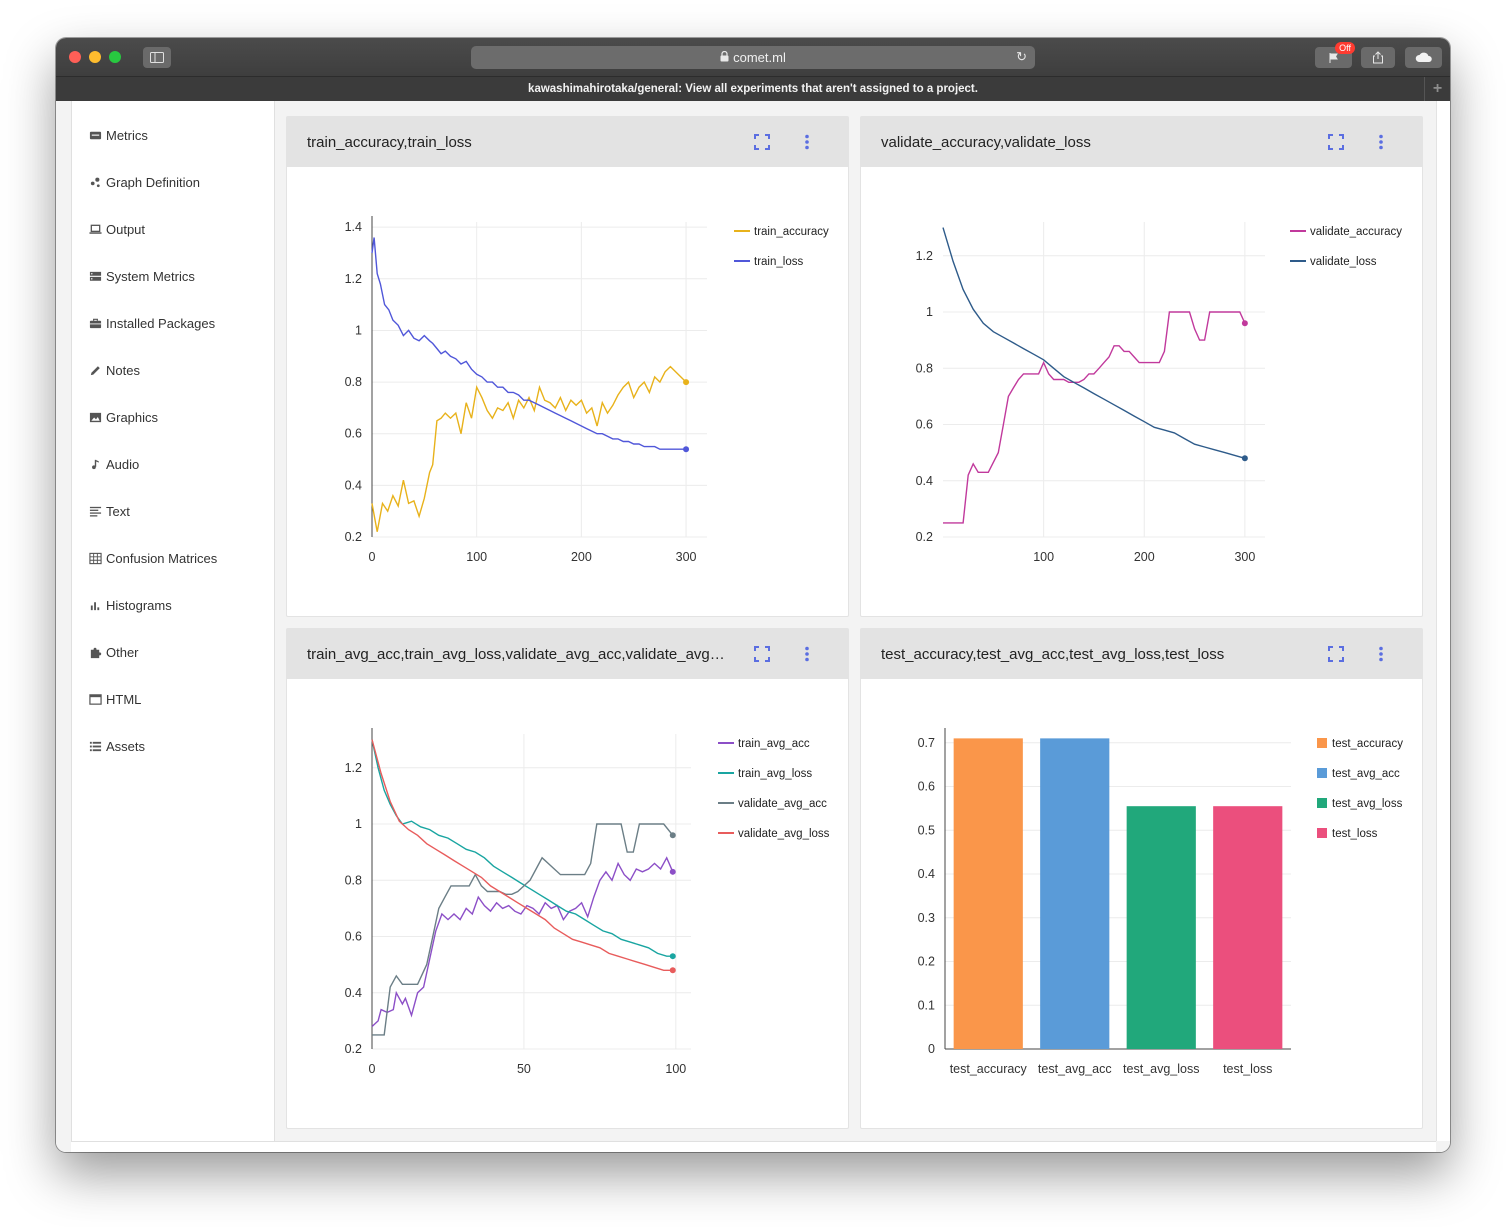 The width and height of the screenshot is (1506, 1227). I want to click on legend-label: validate_loss, so click(1343, 262).